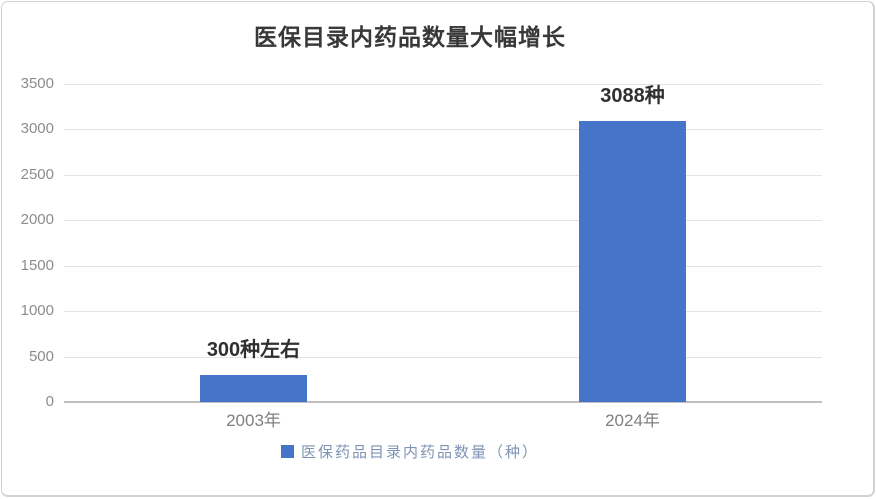 The image size is (876, 499). Describe the element at coordinates (37, 311) in the screenshot. I see `y-tick-label: 1000` at that location.